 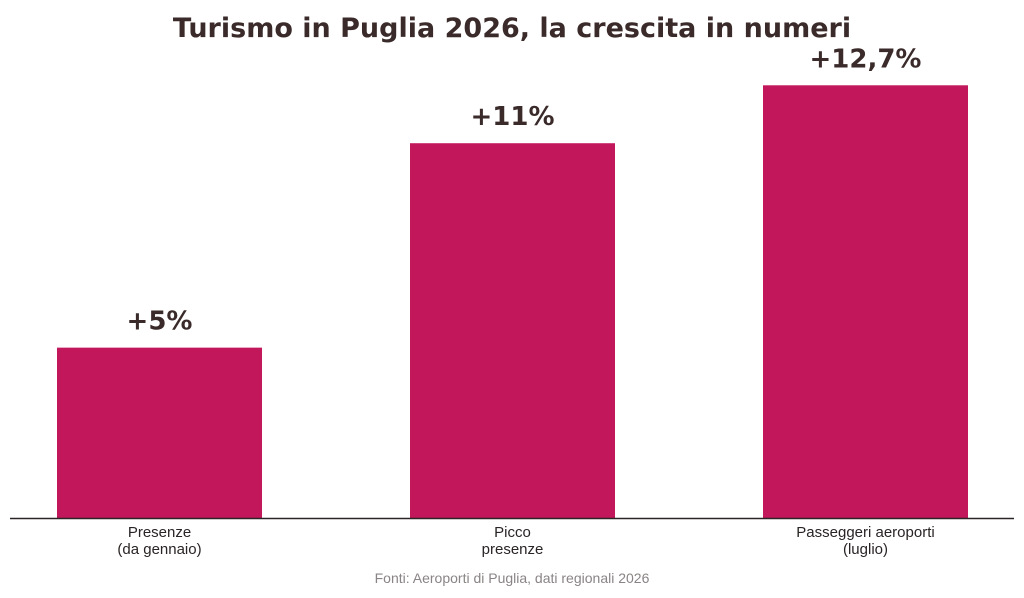 I want to click on category-label-line: Presenze, so click(x=159, y=532).